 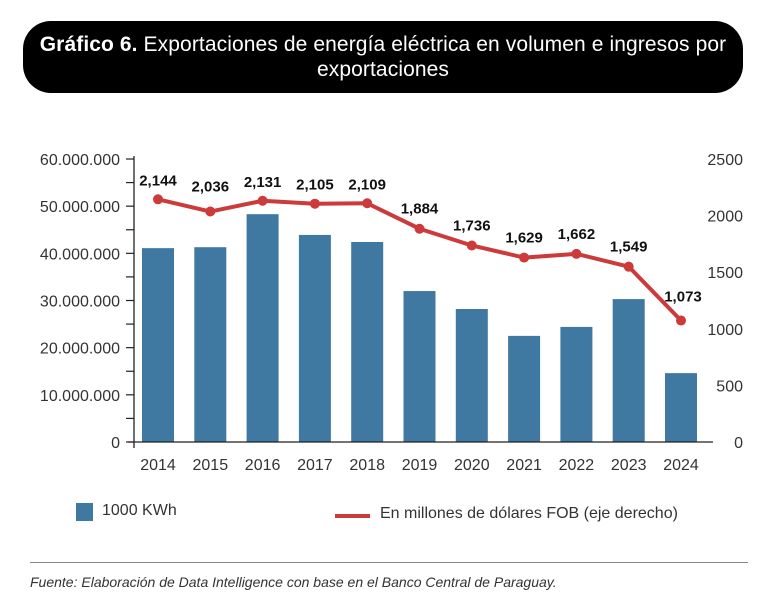 I want to click on bar-2014, so click(x=158, y=345).